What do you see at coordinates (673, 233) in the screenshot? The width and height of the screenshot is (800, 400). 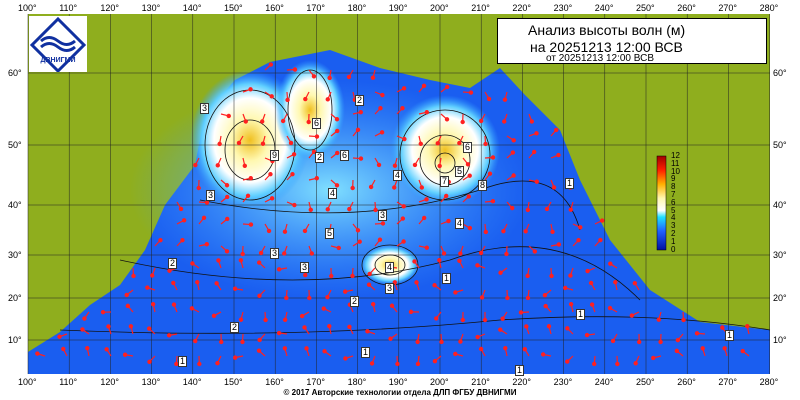 I see `colorbar-label: 2` at bounding box center [673, 233].